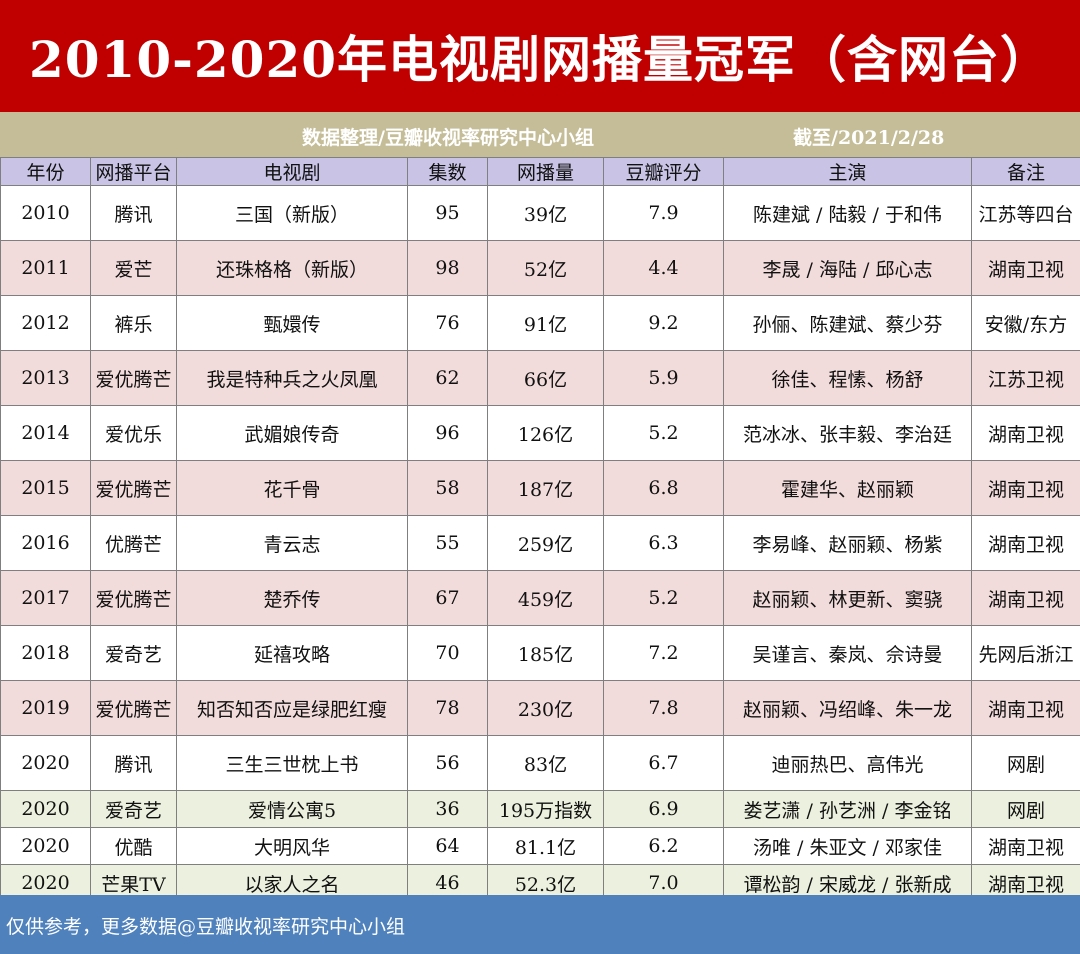 This screenshot has height=954, width=1080. Describe the element at coordinates (447, 213) in the screenshot. I see `cell-episodes: 95` at that location.